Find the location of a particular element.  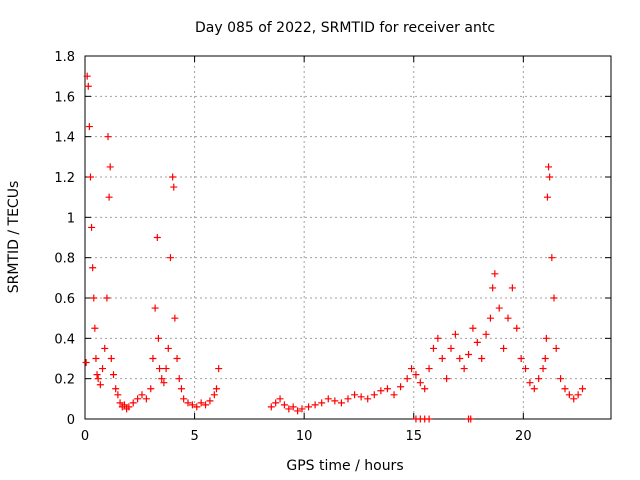

x-axis-label: GPS time / hours is located at coordinates (344, 466).